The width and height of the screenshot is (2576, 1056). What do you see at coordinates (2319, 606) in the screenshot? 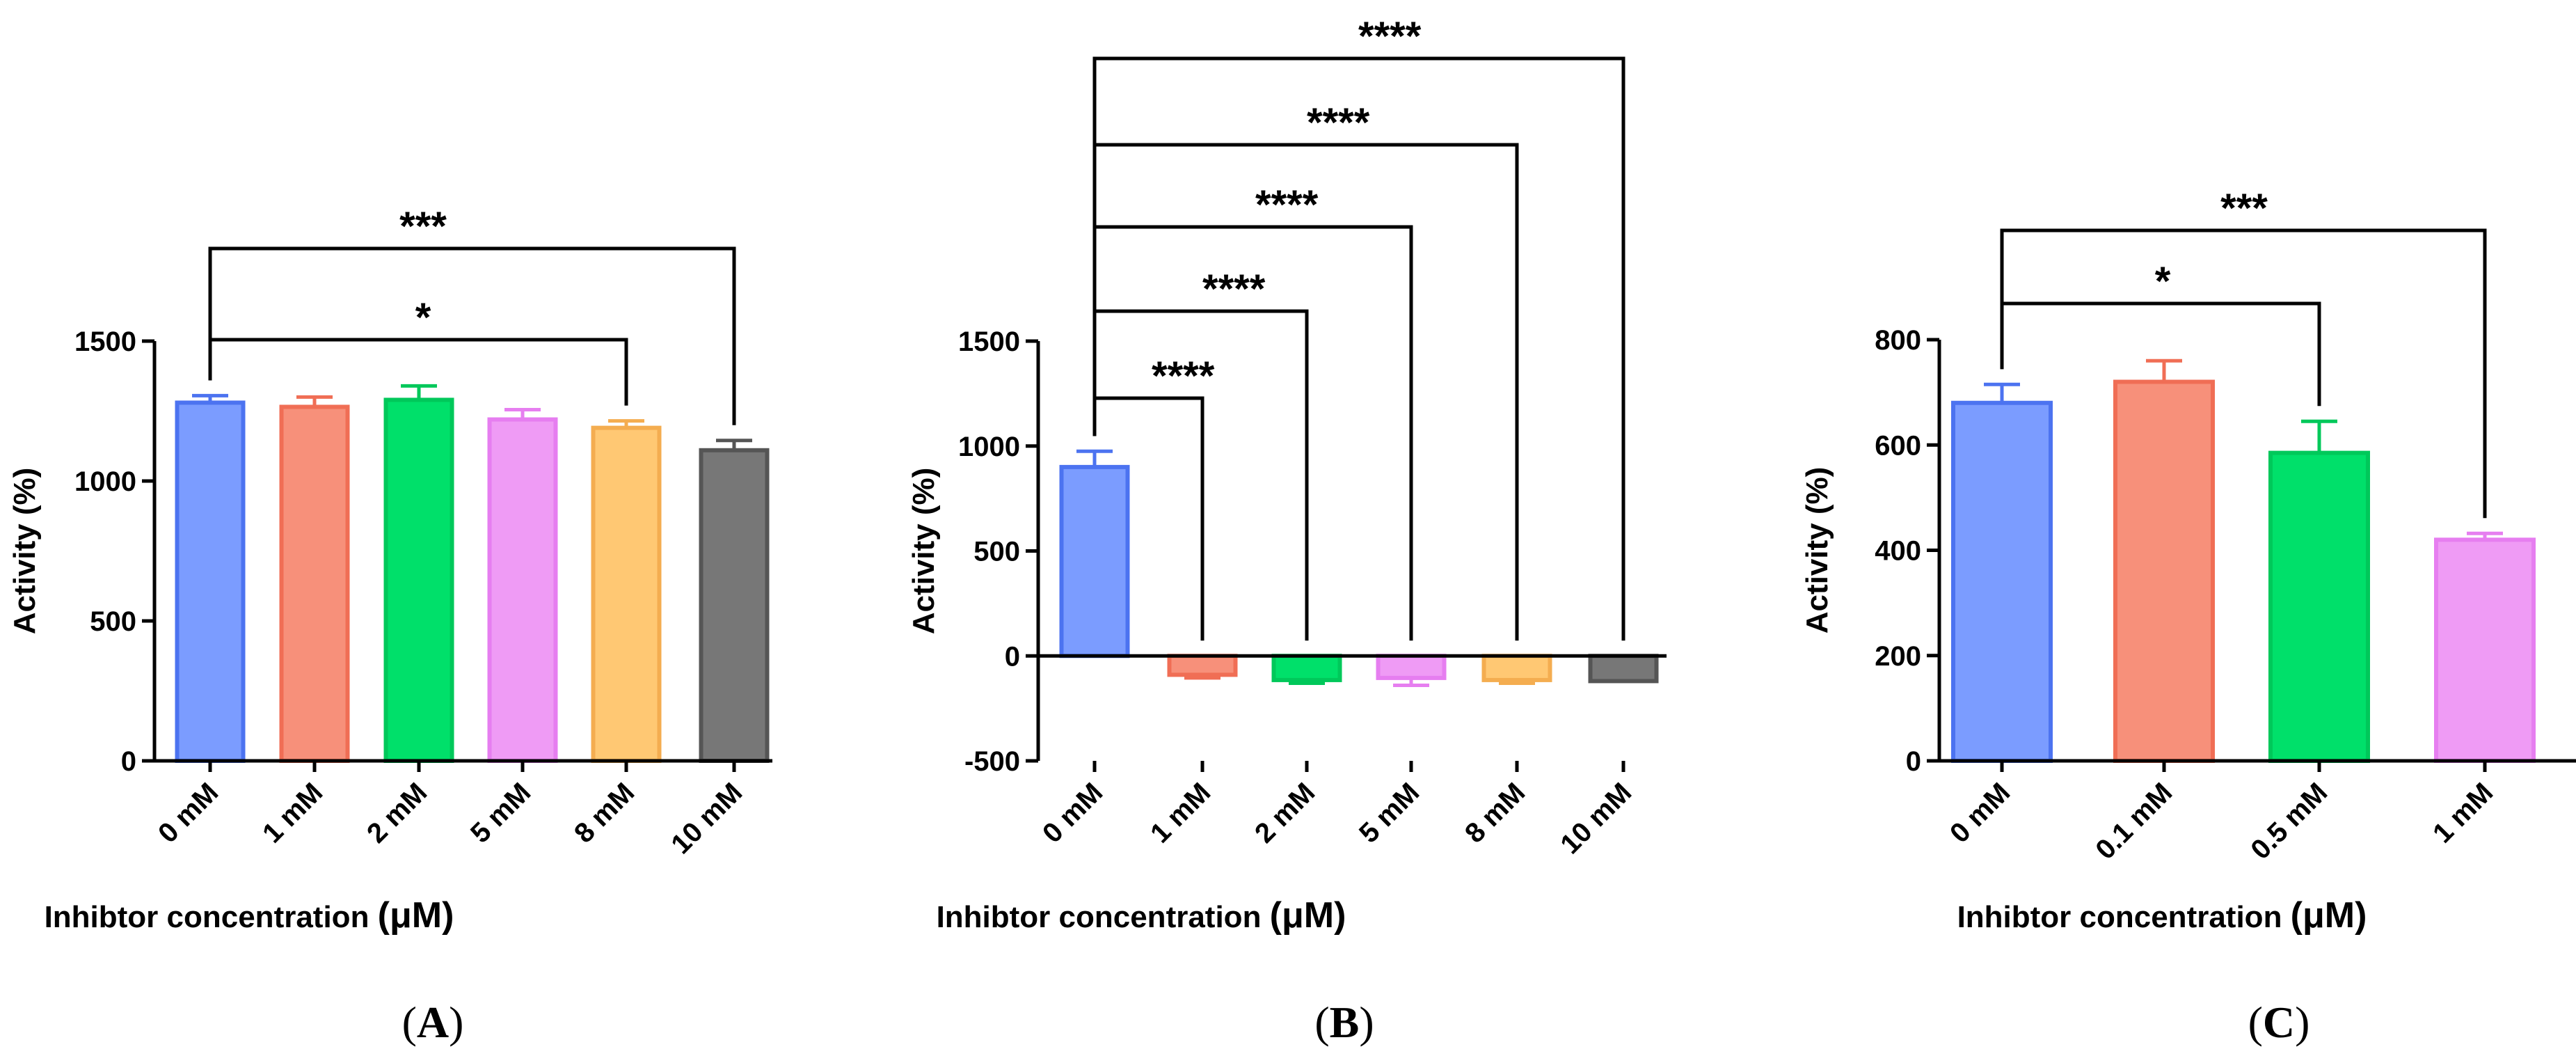
I see `bar-0-5-mM` at bounding box center [2319, 606].